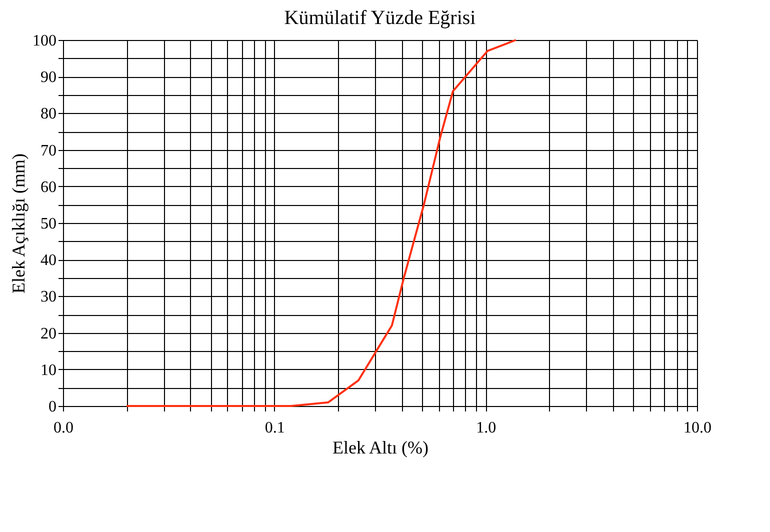  I want to click on y-tick-label: 90, so click(48, 77).